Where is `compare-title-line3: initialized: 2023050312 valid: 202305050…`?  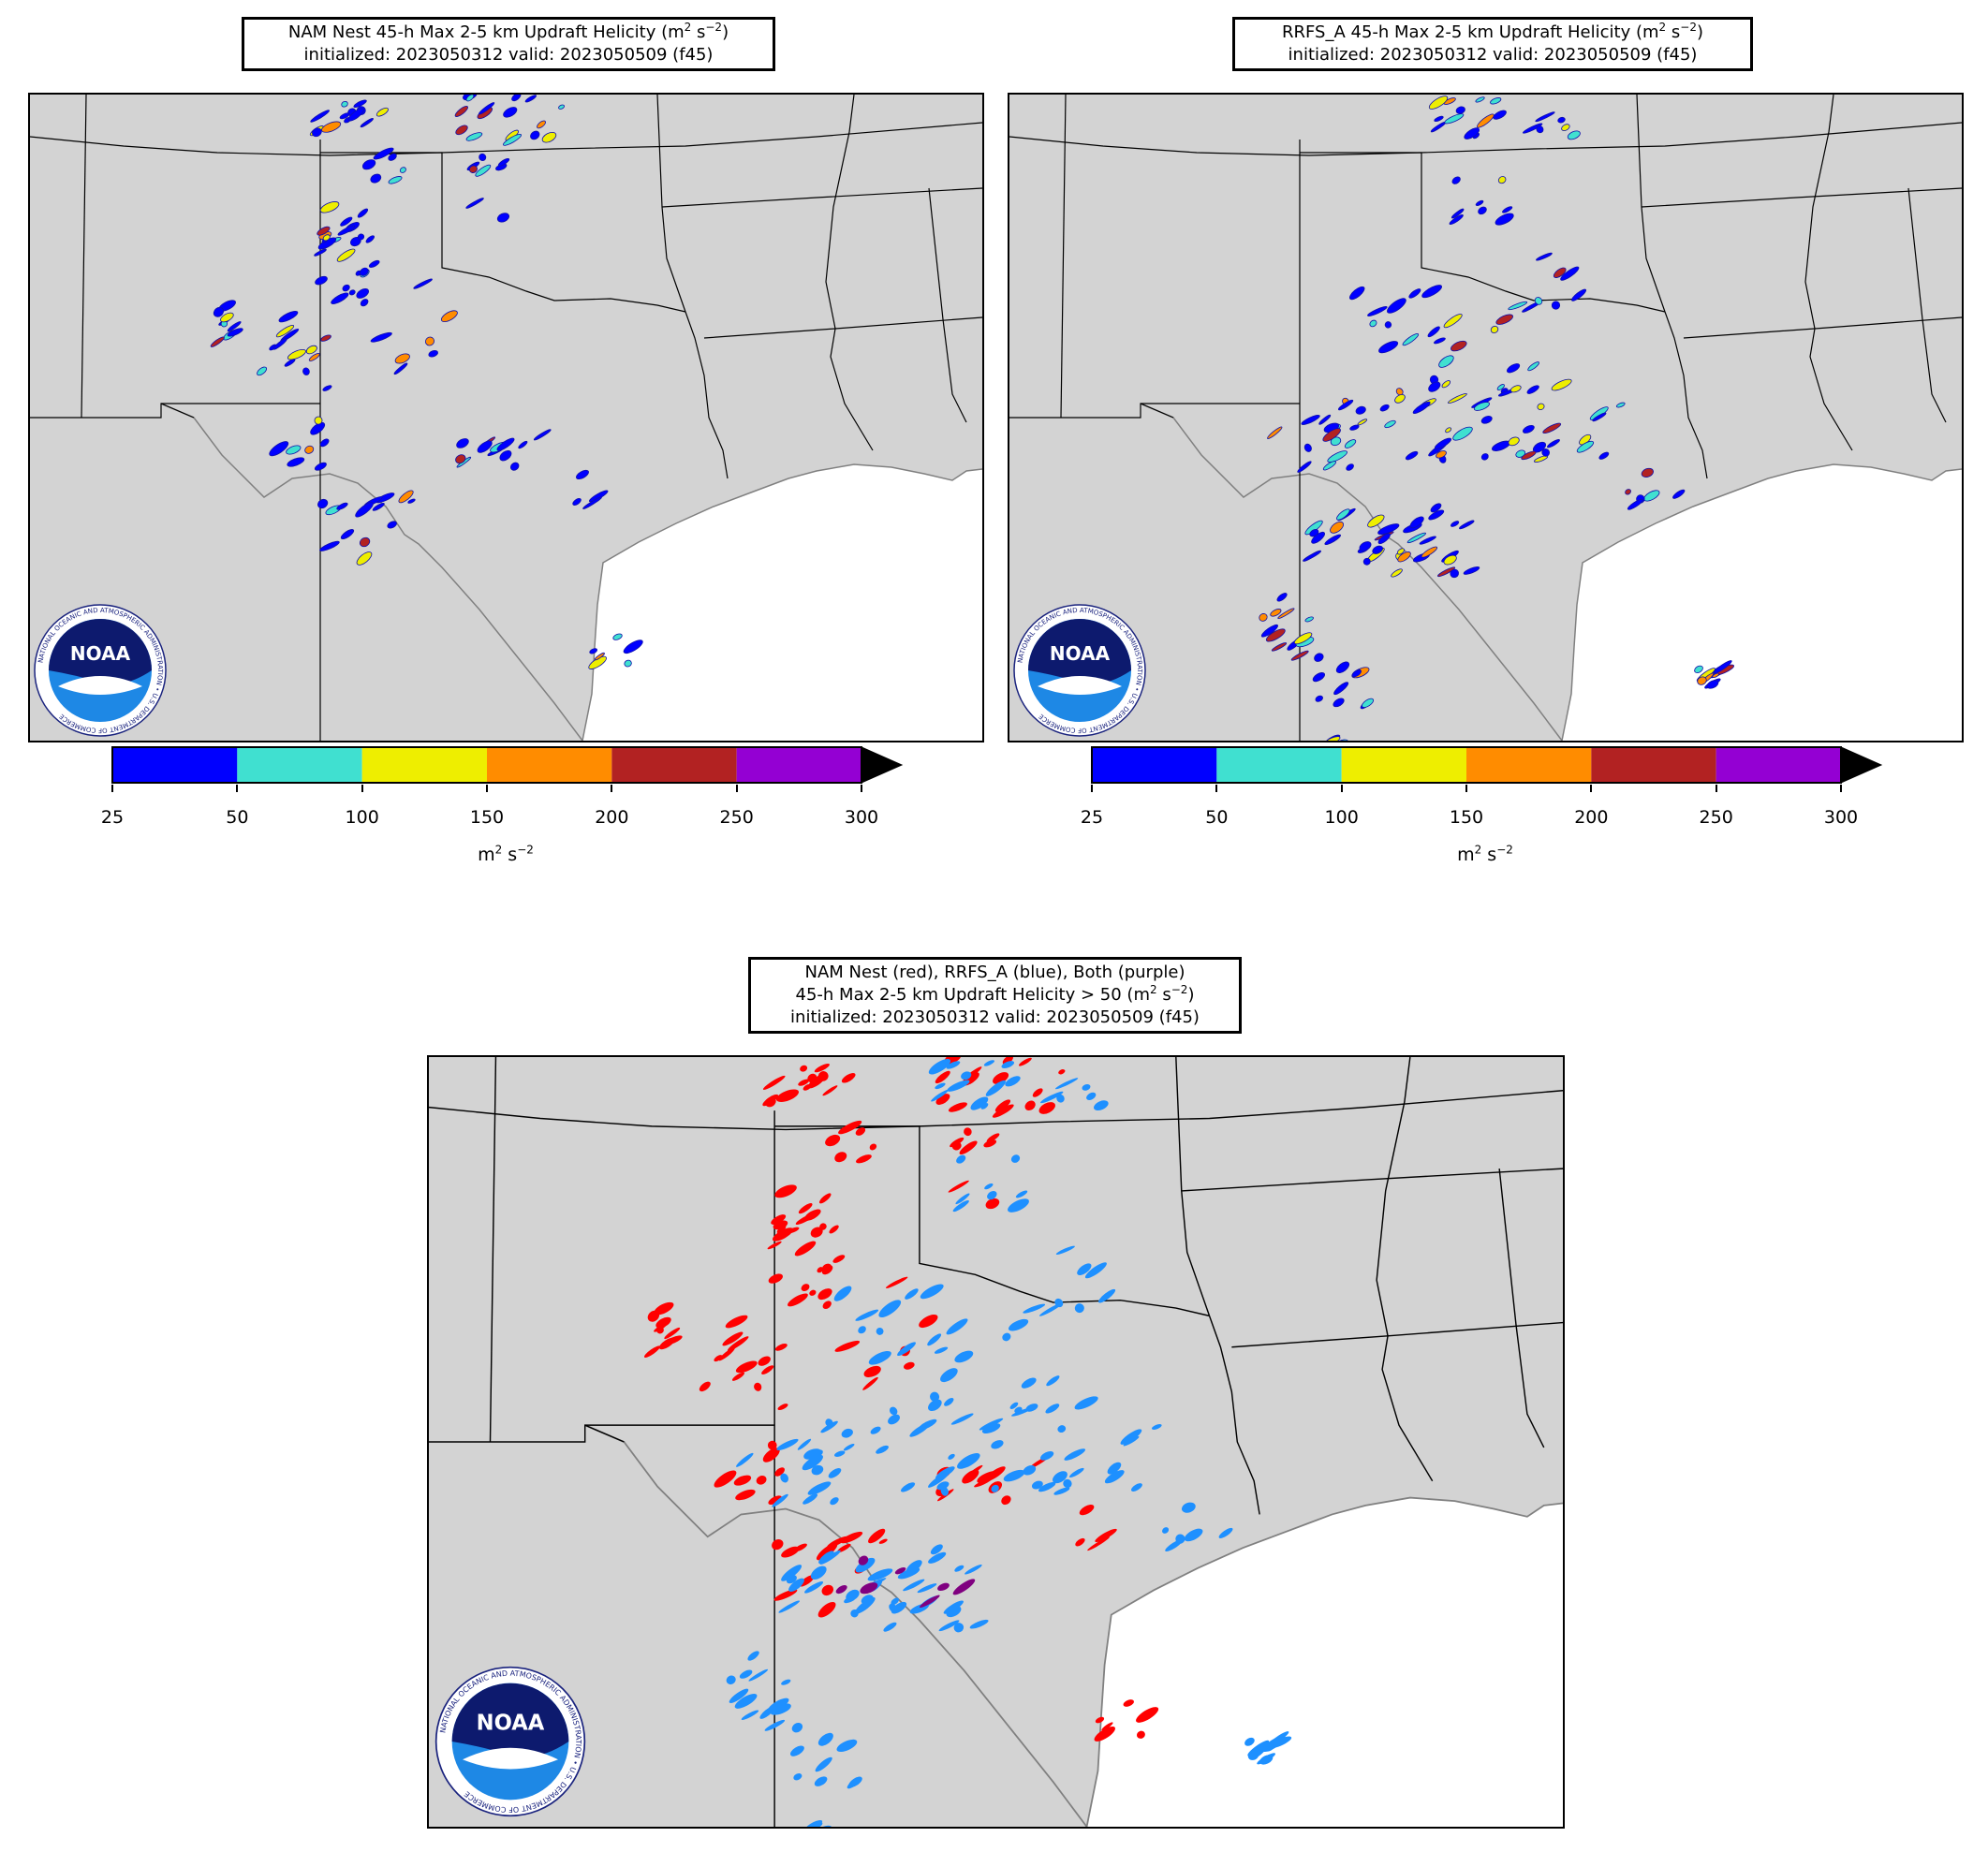 compare-title-line3: initialized: 2023050312 valid: 202305050… is located at coordinates (995, 1017).